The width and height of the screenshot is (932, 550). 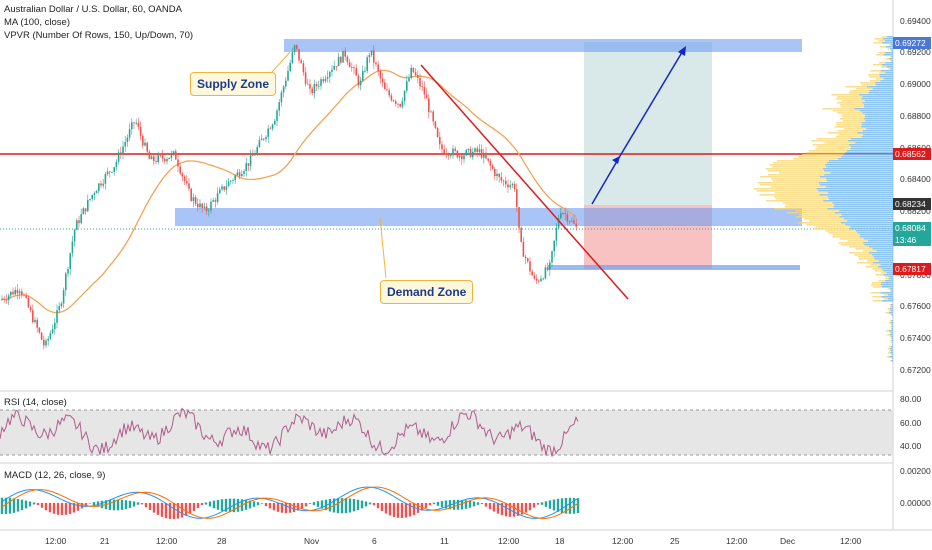 I want to click on demand-zone-callout: Demand Zone, so click(x=427, y=292).